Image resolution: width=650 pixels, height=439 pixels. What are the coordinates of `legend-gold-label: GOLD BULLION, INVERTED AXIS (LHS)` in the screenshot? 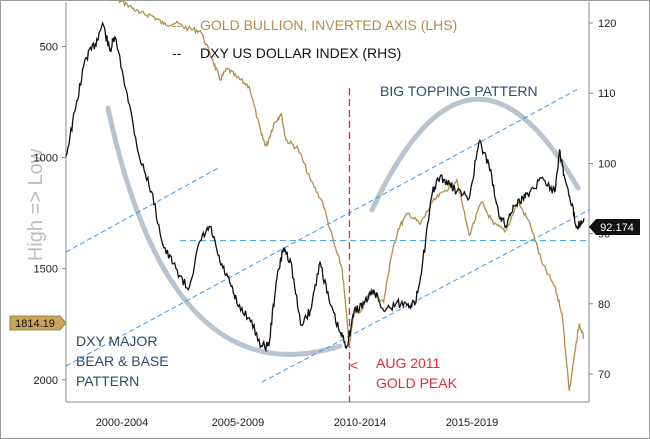 It's located at (328, 25).